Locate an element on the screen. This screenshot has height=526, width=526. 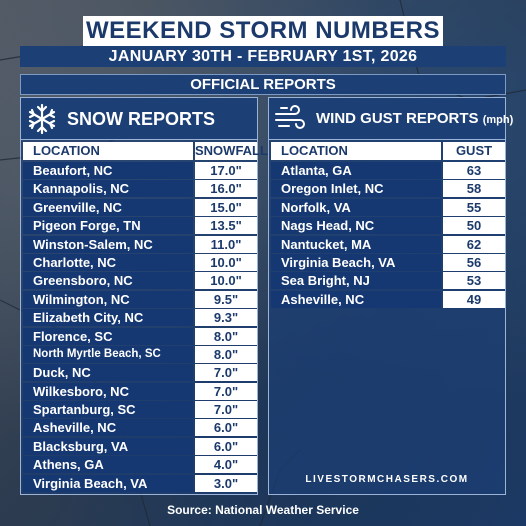
location-cell: Kannapolis, NC is located at coordinates (108, 189).